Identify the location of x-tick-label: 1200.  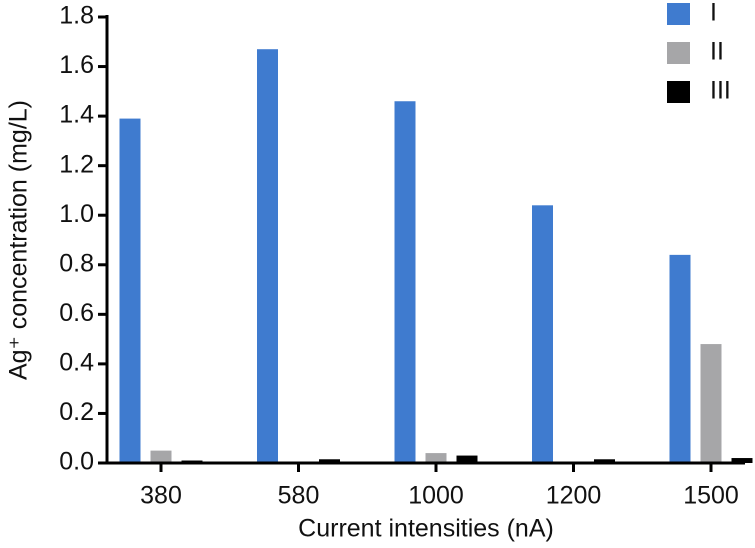
(574, 496).